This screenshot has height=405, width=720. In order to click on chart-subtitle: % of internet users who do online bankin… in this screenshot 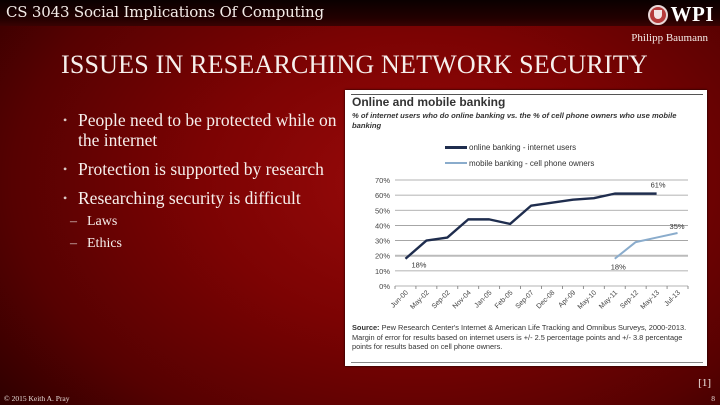, I will do `click(514, 120)`.